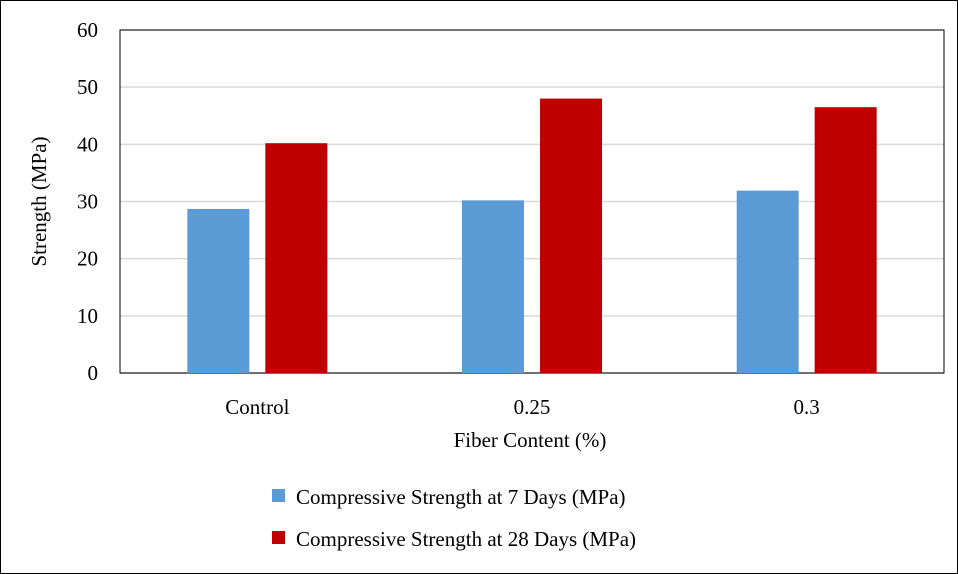 The height and width of the screenshot is (574, 958). What do you see at coordinates (93, 373) in the screenshot?
I see `y-tick-label: 0` at bounding box center [93, 373].